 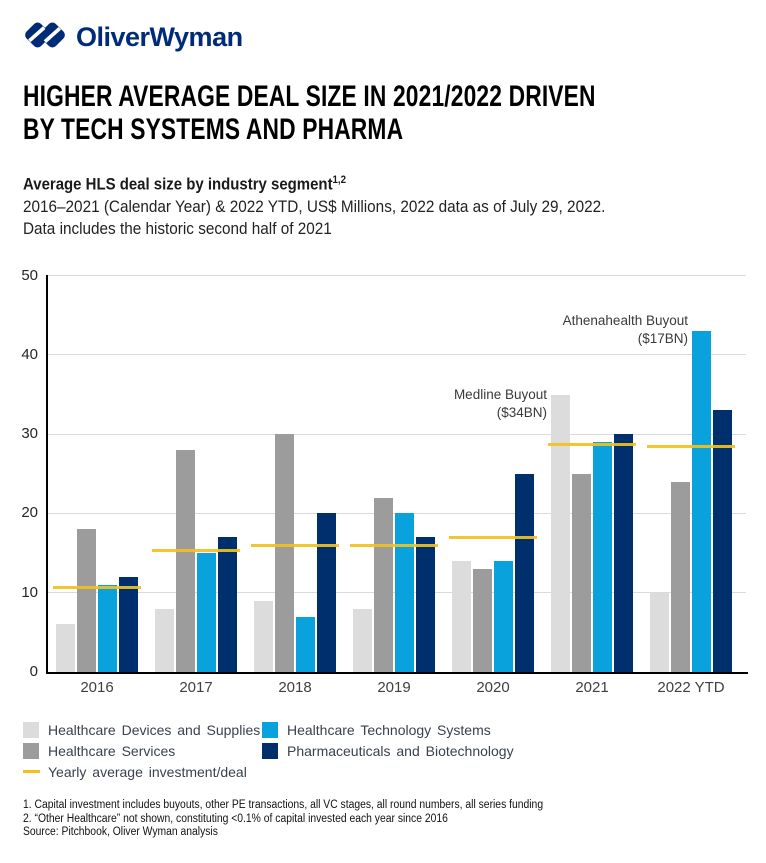 What do you see at coordinates (461, 616) in the screenshot?
I see `bar-devices-2020` at bounding box center [461, 616].